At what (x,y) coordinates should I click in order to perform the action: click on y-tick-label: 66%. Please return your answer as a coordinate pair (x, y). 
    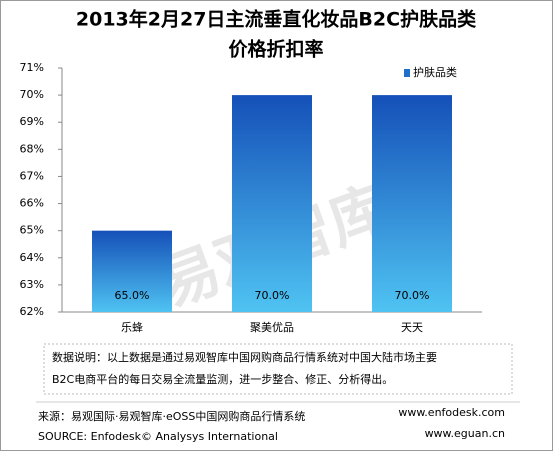
    Looking at the image, I should click on (32, 203).